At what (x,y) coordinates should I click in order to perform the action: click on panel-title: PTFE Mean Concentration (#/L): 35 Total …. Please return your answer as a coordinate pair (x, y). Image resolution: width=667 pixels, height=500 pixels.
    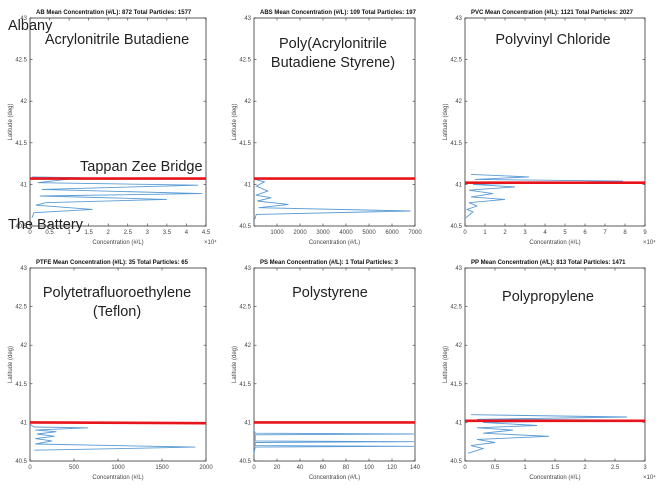
    Looking at the image, I should click on (112, 263).